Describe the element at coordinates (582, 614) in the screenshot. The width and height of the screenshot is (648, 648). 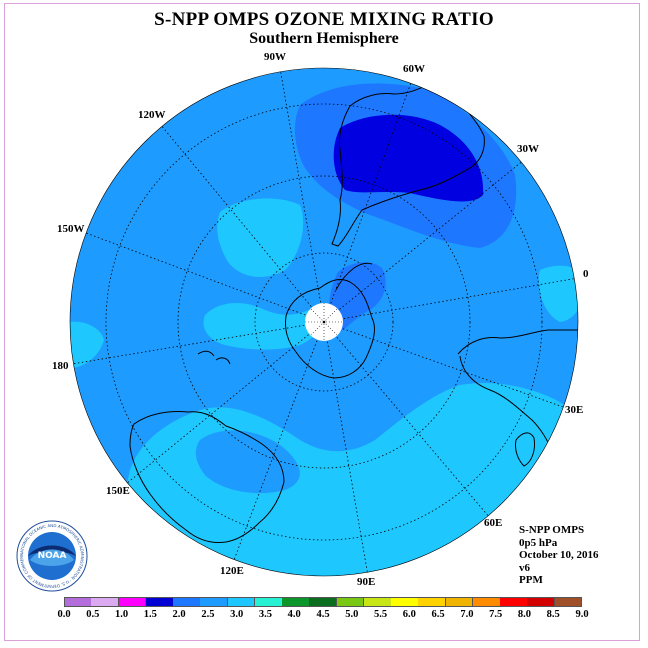
I see `colorbar-tick-label: 9.0` at that location.